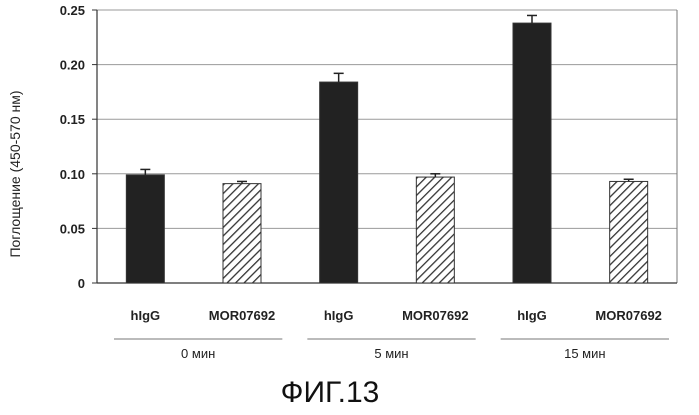 The height and width of the screenshot is (415, 699). What do you see at coordinates (584, 353) in the screenshot?
I see `group-label: 15 мин` at bounding box center [584, 353].